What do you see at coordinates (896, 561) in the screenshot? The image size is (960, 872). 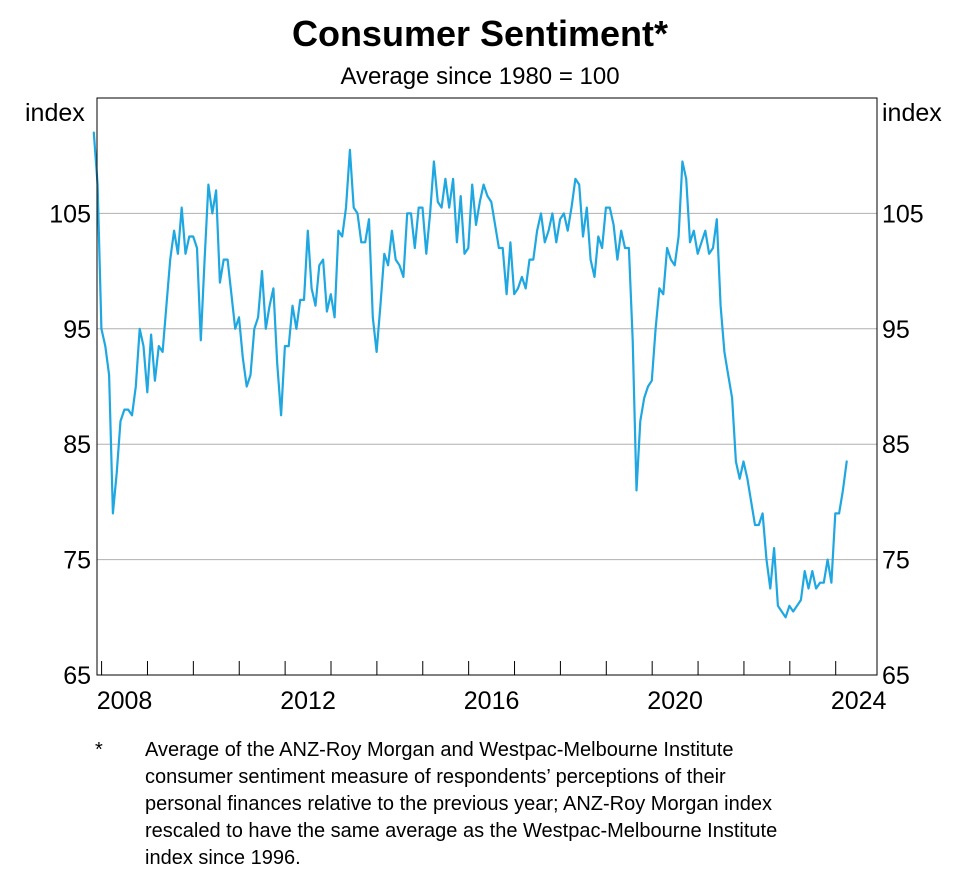 I see `y-tick-label-right: 75` at bounding box center [896, 561].